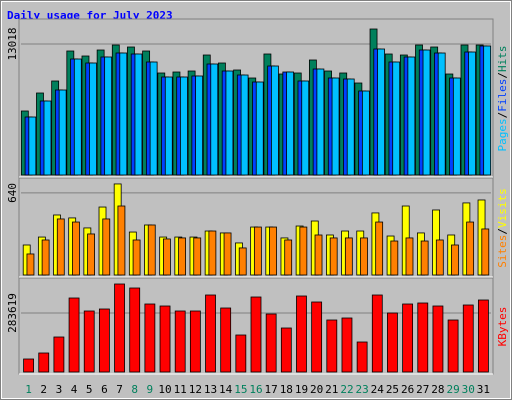 The width and height of the screenshot is (512, 400). I want to click on x-tick-label: 24, so click(378, 389).